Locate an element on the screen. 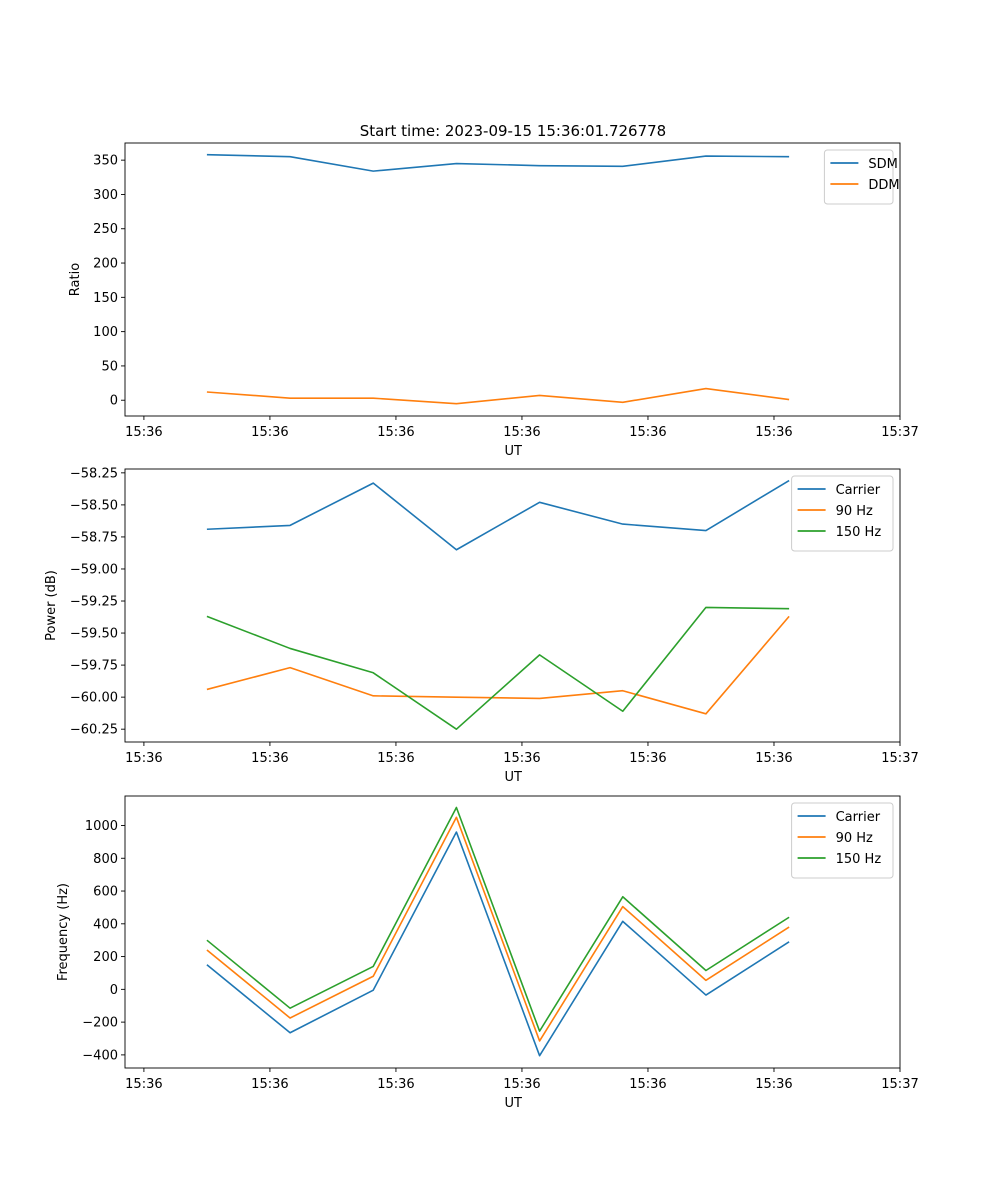 The height and width of the screenshot is (1200, 1000). y-axis-label: Ratio is located at coordinates (75, 279).